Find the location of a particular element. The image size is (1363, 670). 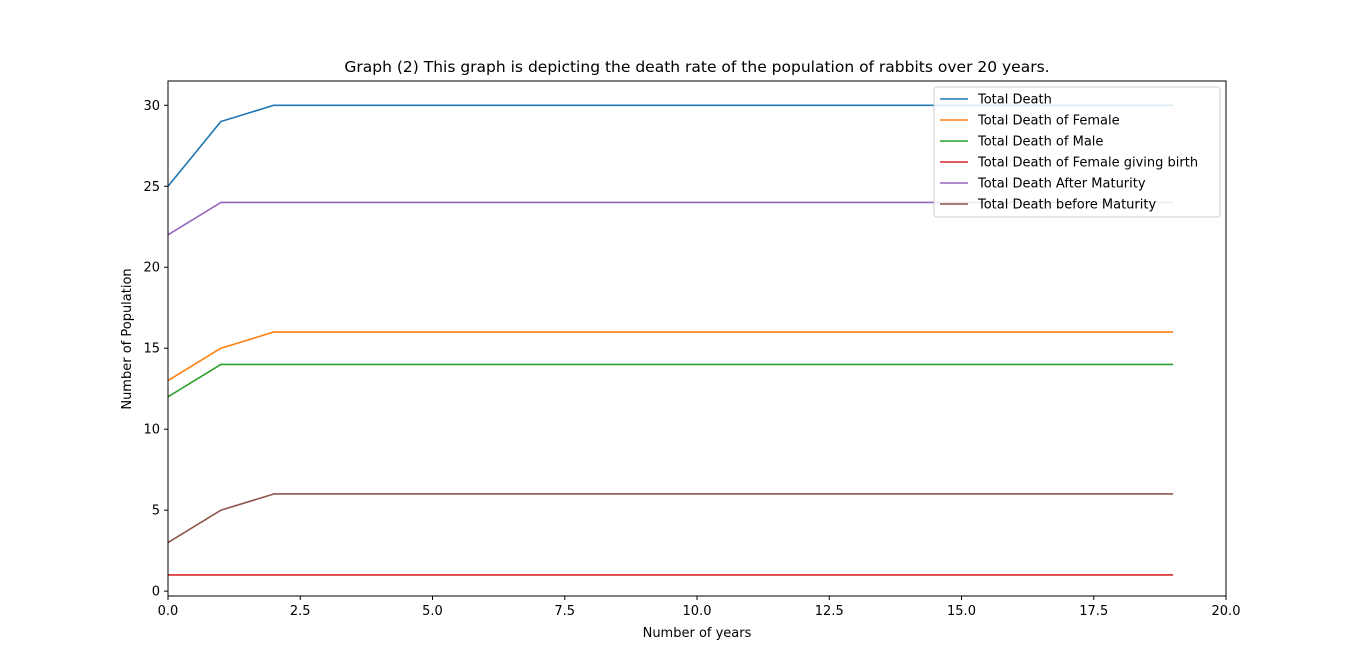

legend-box is located at coordinates (1077, 152).